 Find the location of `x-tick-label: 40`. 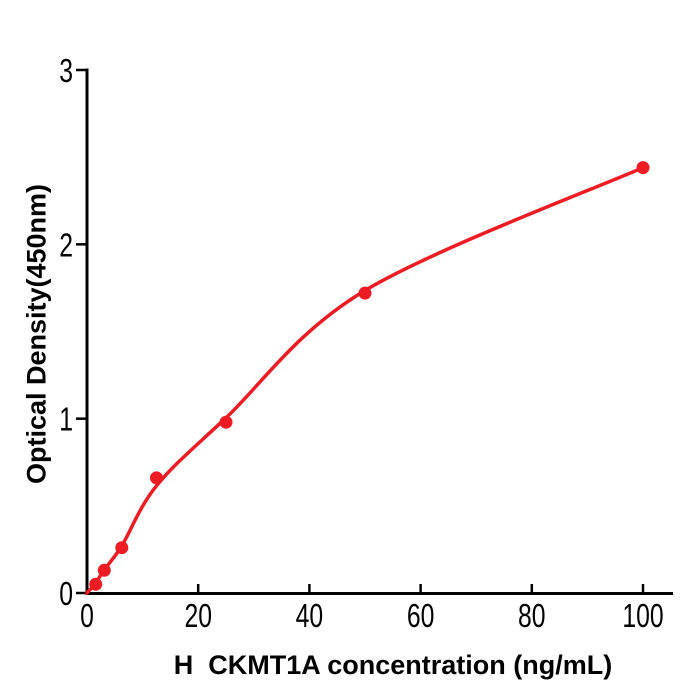

x-tick-label: 40 is located at coordinates (310, 617).